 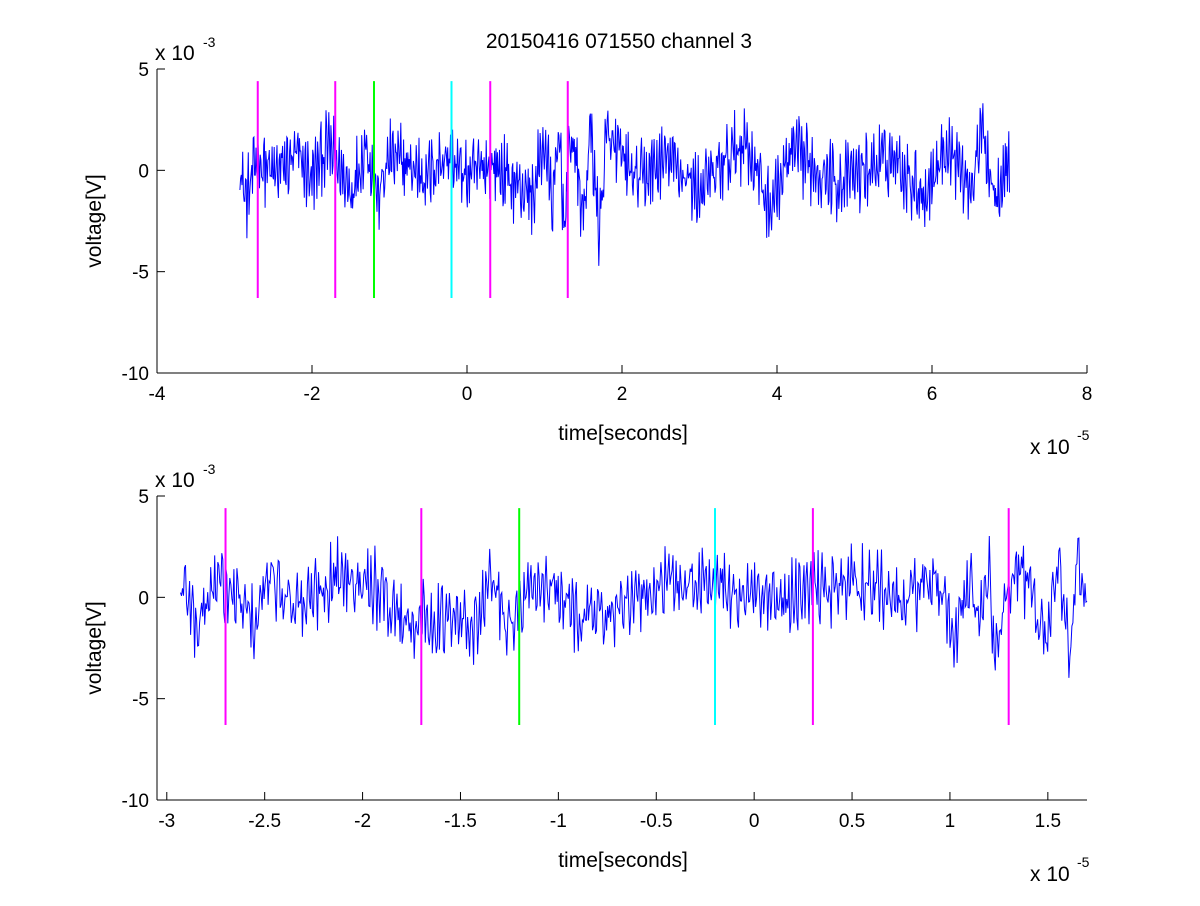 What do you see at coordinates (619, 41) in the screenshot?
I see `figure-title: 20150416 071550 channel 3` at bounding box center [619, 41].